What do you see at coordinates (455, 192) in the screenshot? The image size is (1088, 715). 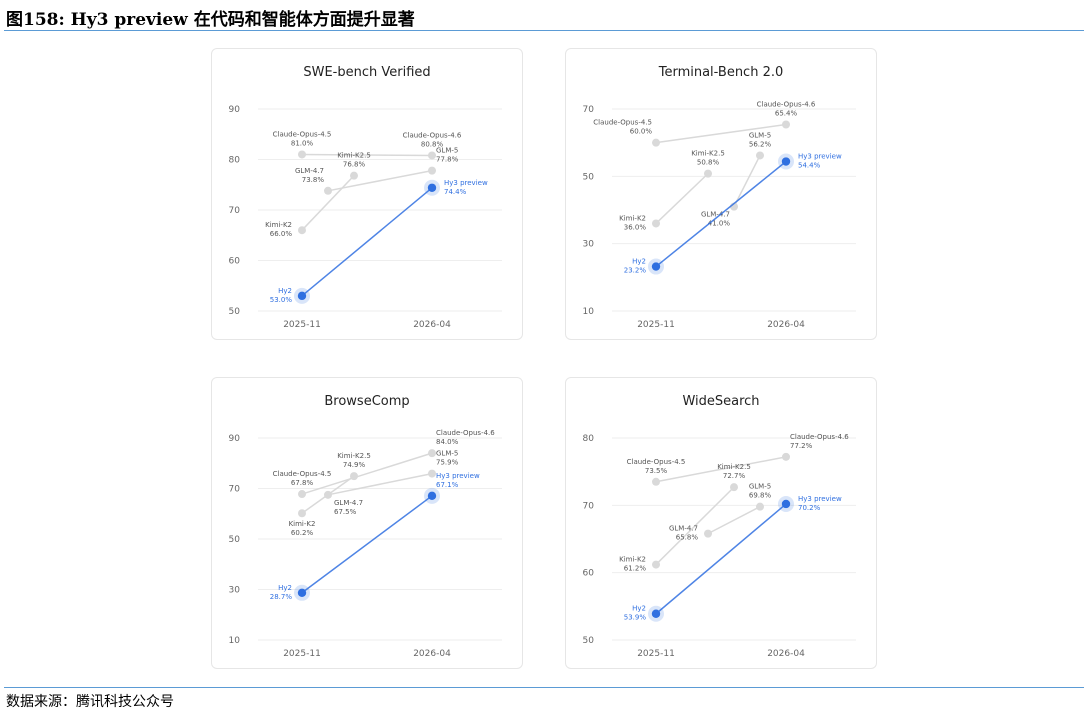 I see `point-value-hy3-preview: 74.4%` at bounding box center [455, 192].